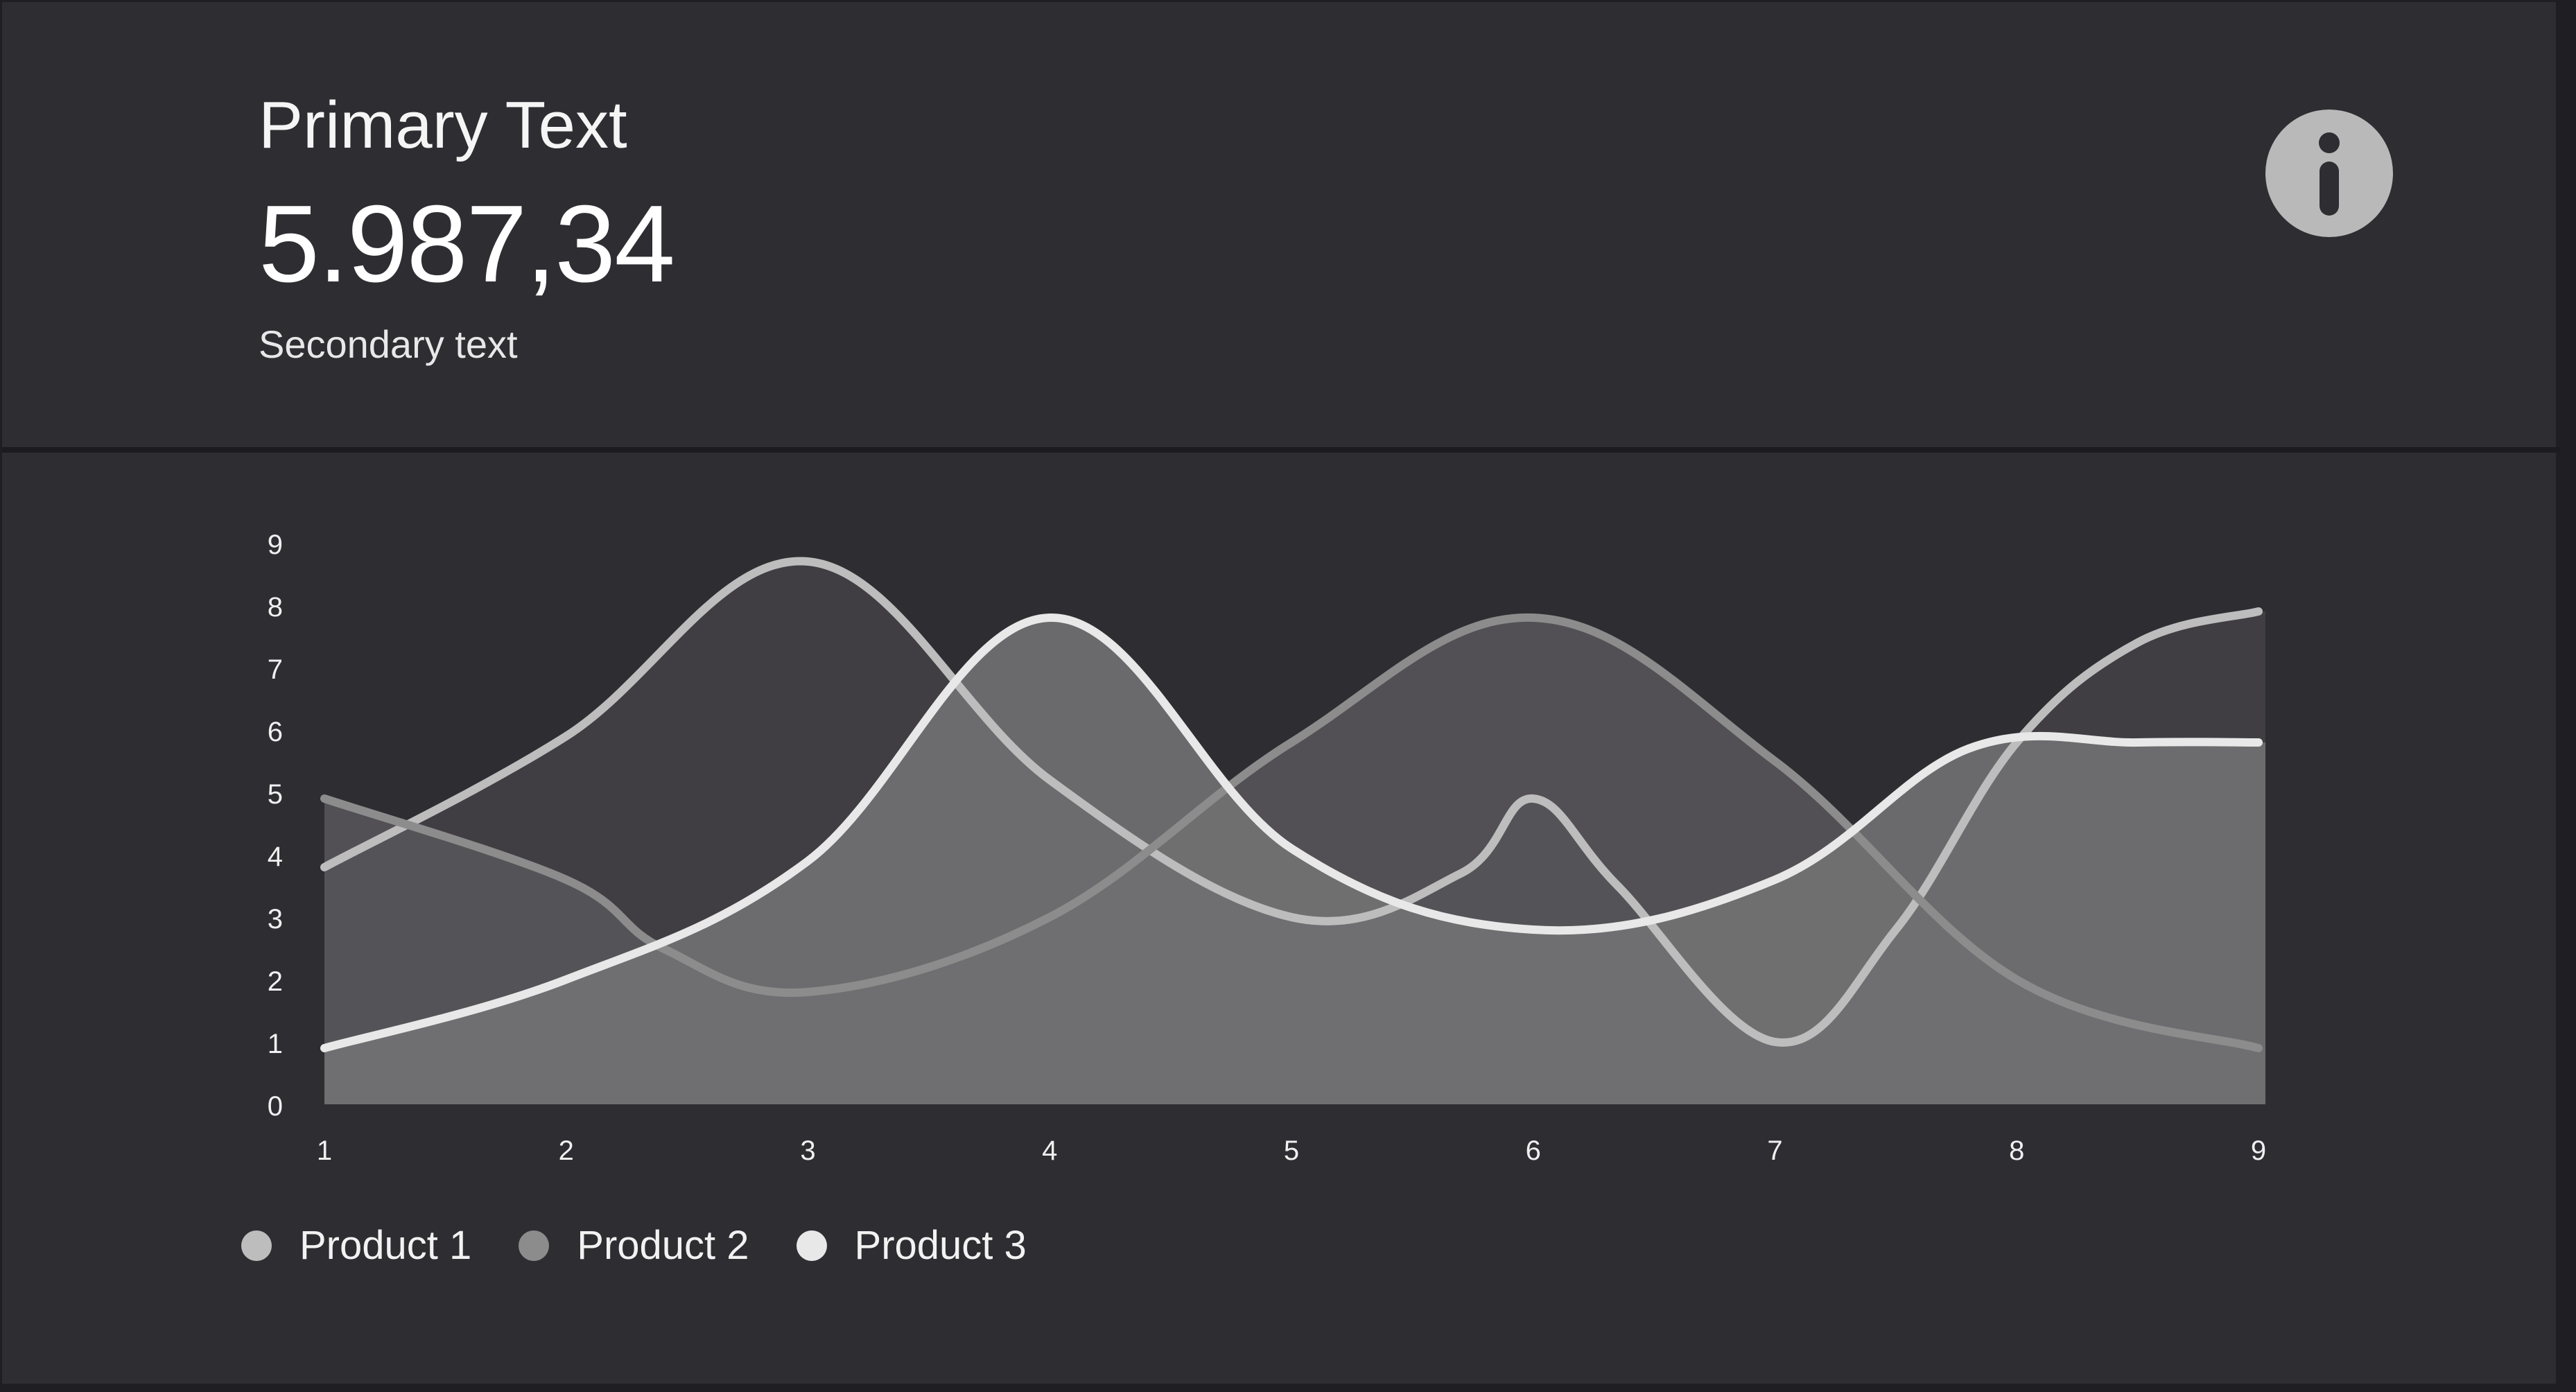 This screenshot has width=2576, height=1392. I want to click on header-divider, so click(1281, 450).